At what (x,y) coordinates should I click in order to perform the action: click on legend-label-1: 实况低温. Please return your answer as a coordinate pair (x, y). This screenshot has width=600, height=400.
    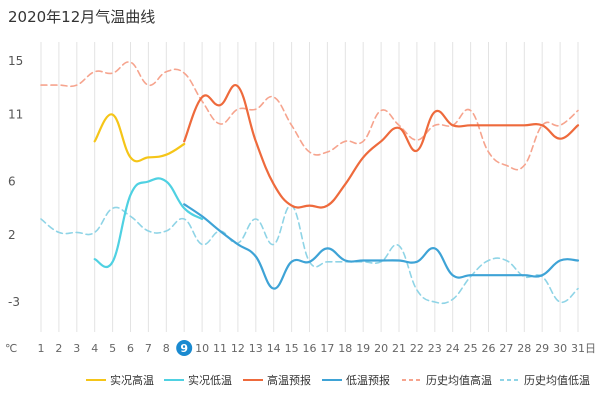
    Looking at the image, I should click on (210, 380).